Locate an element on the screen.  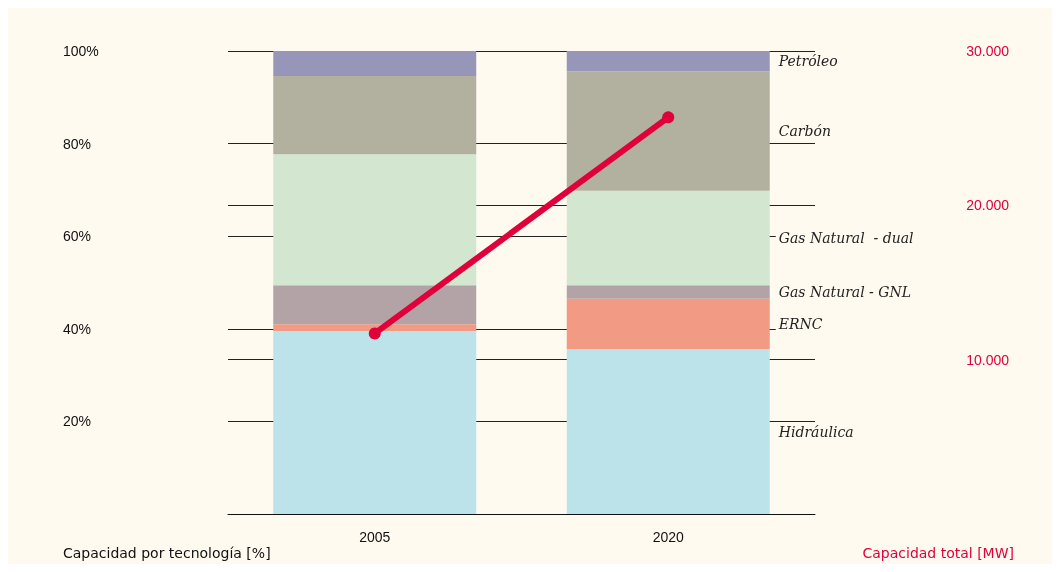
x-tick-label: 2005 is located at coordinates (375, 537).